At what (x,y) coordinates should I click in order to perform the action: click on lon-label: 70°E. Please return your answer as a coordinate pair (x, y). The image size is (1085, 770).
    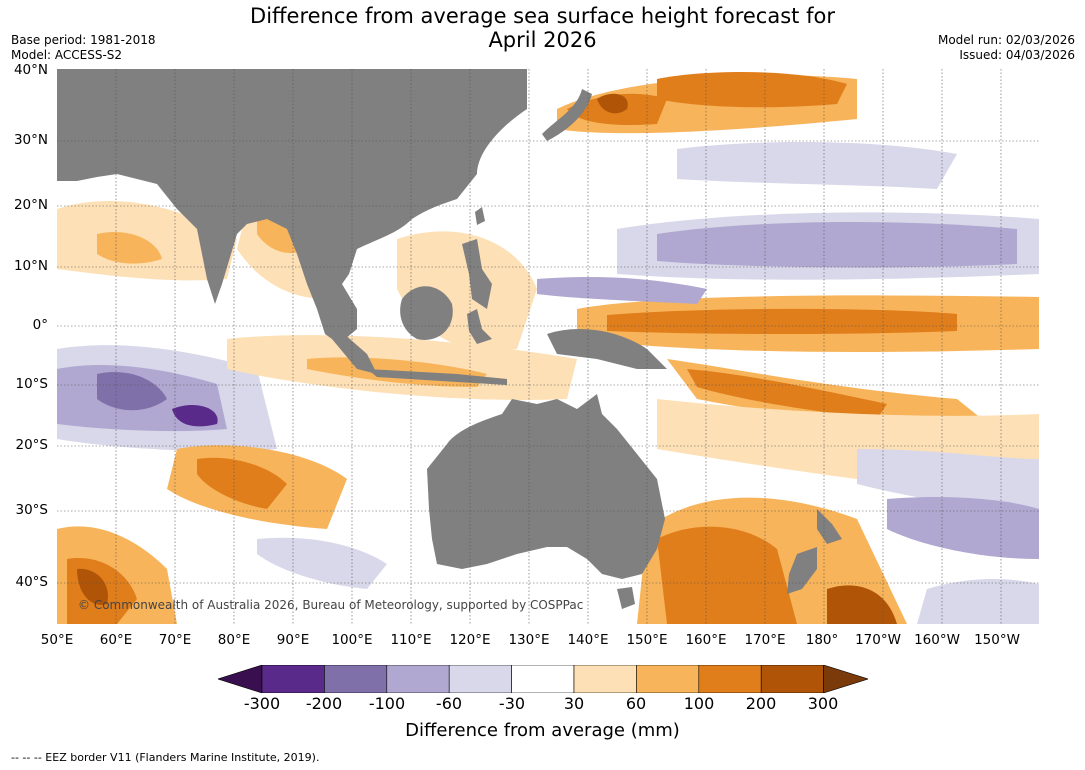
    Looking at the image, I should click on (175, 640).